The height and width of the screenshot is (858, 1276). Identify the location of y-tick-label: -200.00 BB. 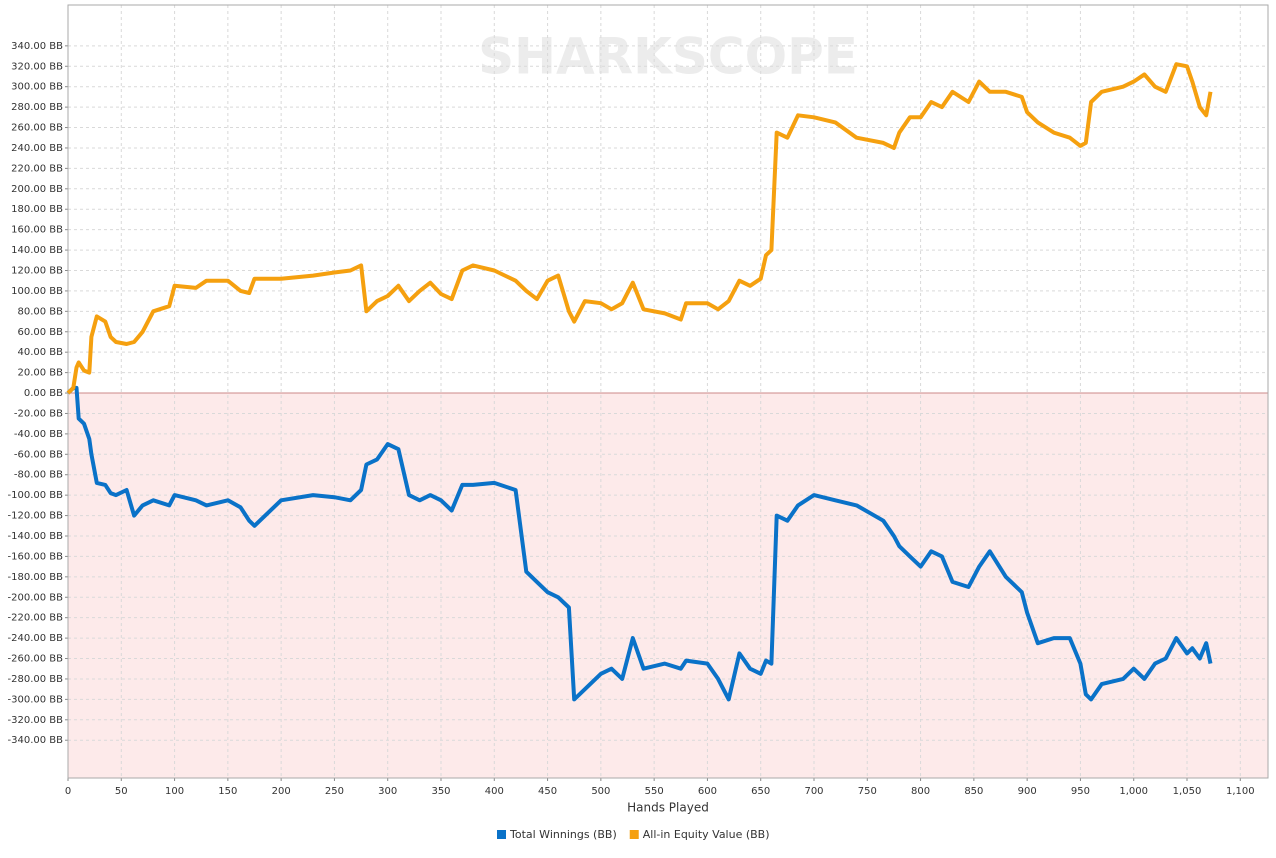
(36, 597).